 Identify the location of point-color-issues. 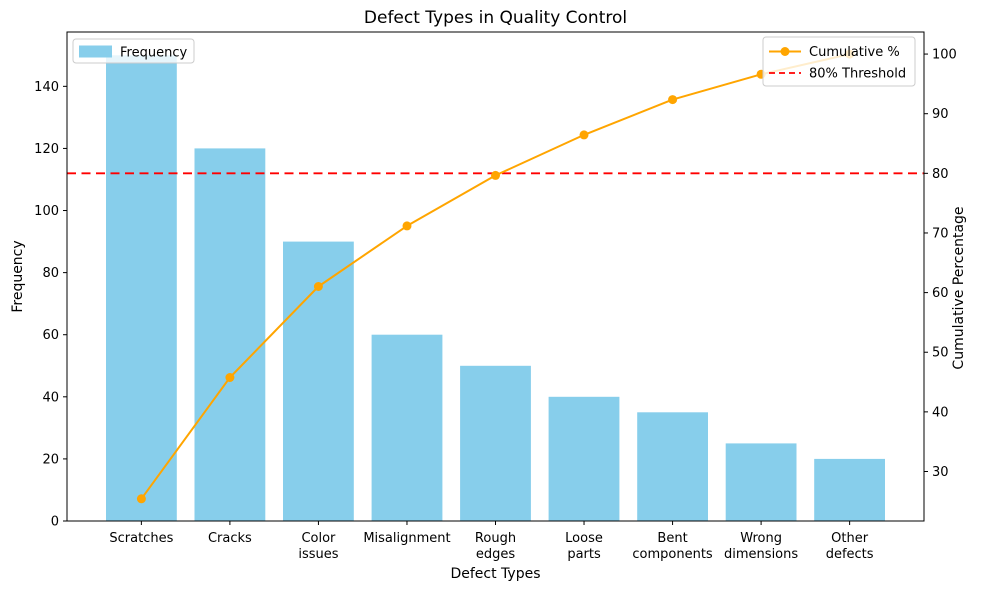
(318, 286).